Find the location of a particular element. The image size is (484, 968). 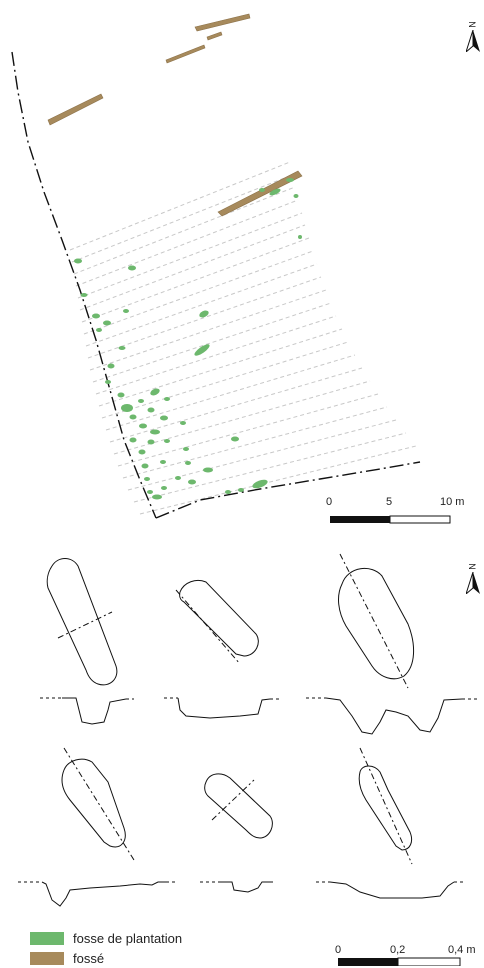

north-arrow-bottom: N is located at coordinates (473, 579).